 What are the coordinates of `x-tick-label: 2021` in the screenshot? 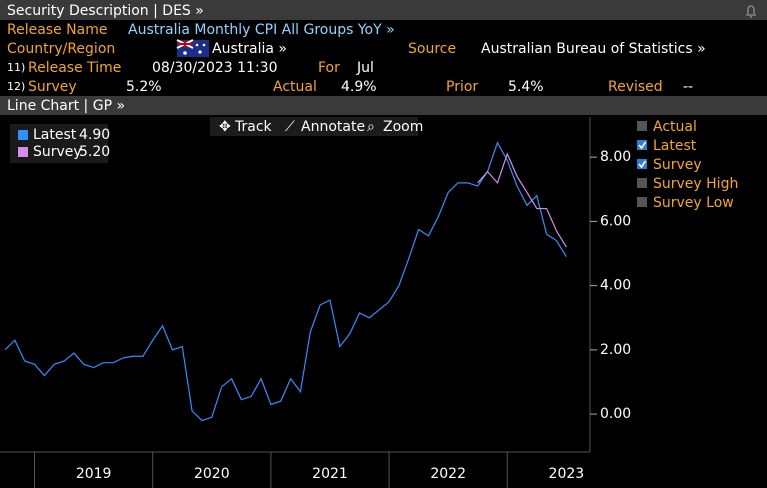 It's located at (330, 474).